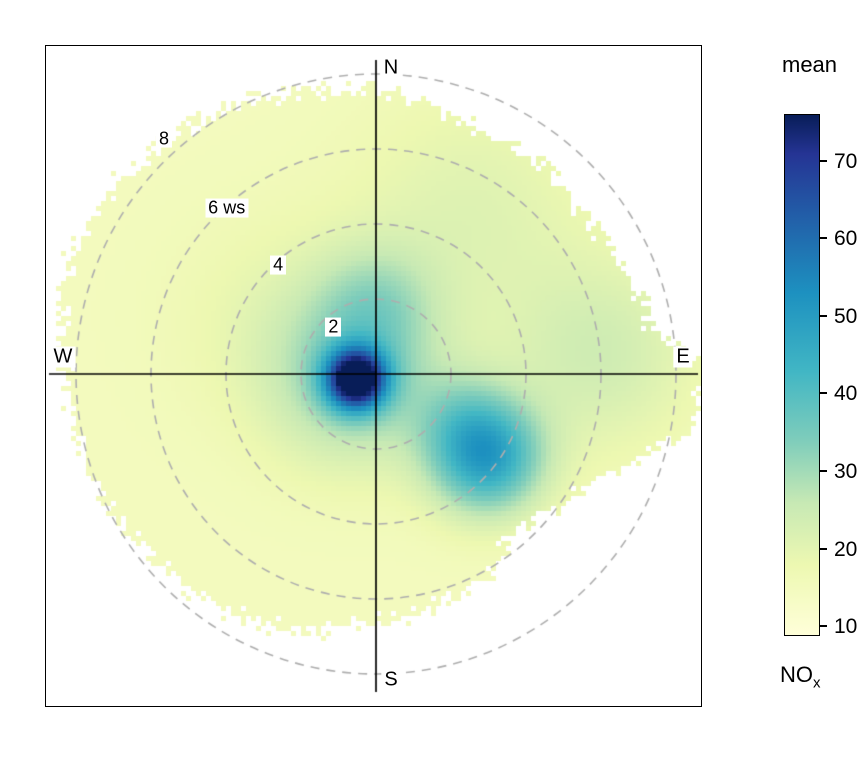  I want to click on colorbar-tick-label: 60, so click(846, 239).